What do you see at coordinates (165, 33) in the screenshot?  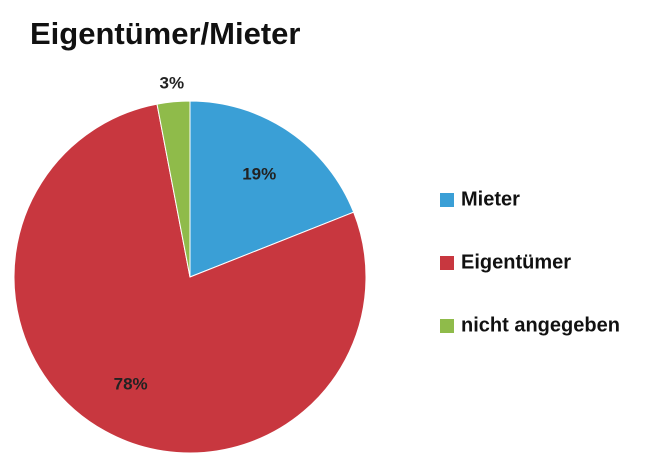 I see `chart-title: Eigentümer/Mieter` at bounding box center [165, 33].